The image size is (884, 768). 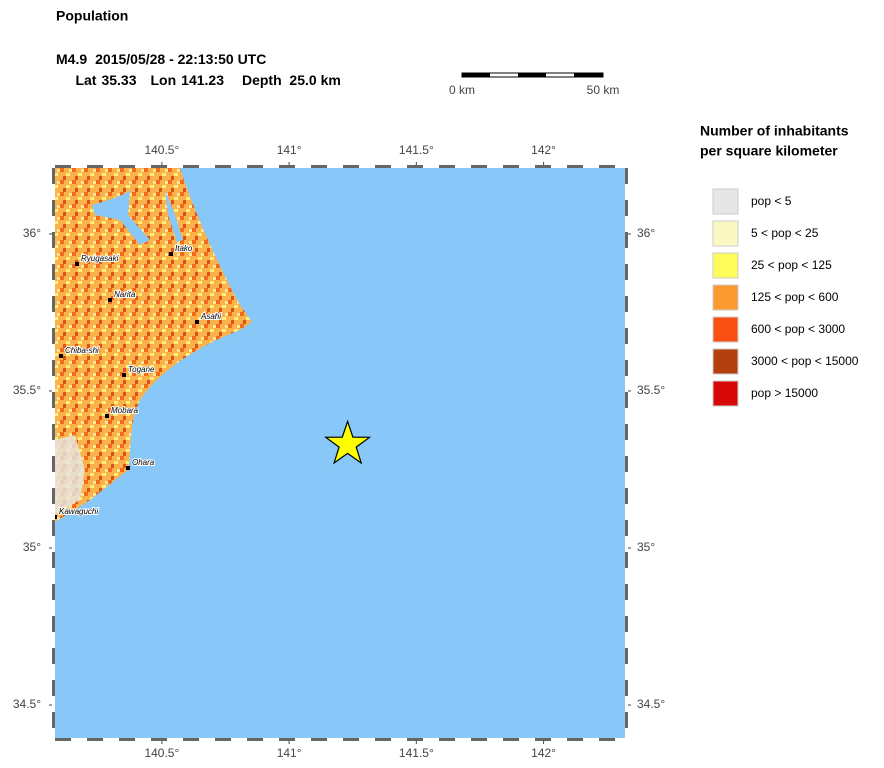 I want to click on lat-value: 35.33, so click(x=118, y=80).